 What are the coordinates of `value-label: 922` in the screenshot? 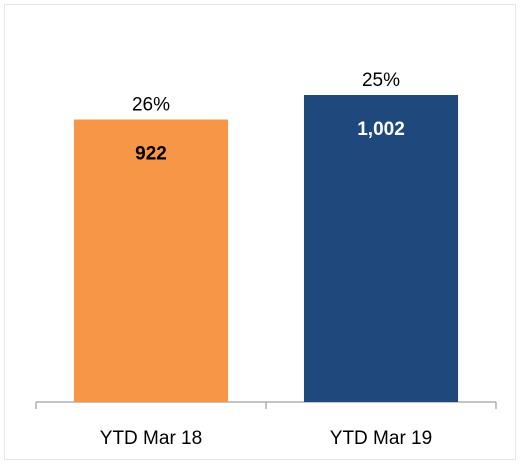 It's located at (151, 154).